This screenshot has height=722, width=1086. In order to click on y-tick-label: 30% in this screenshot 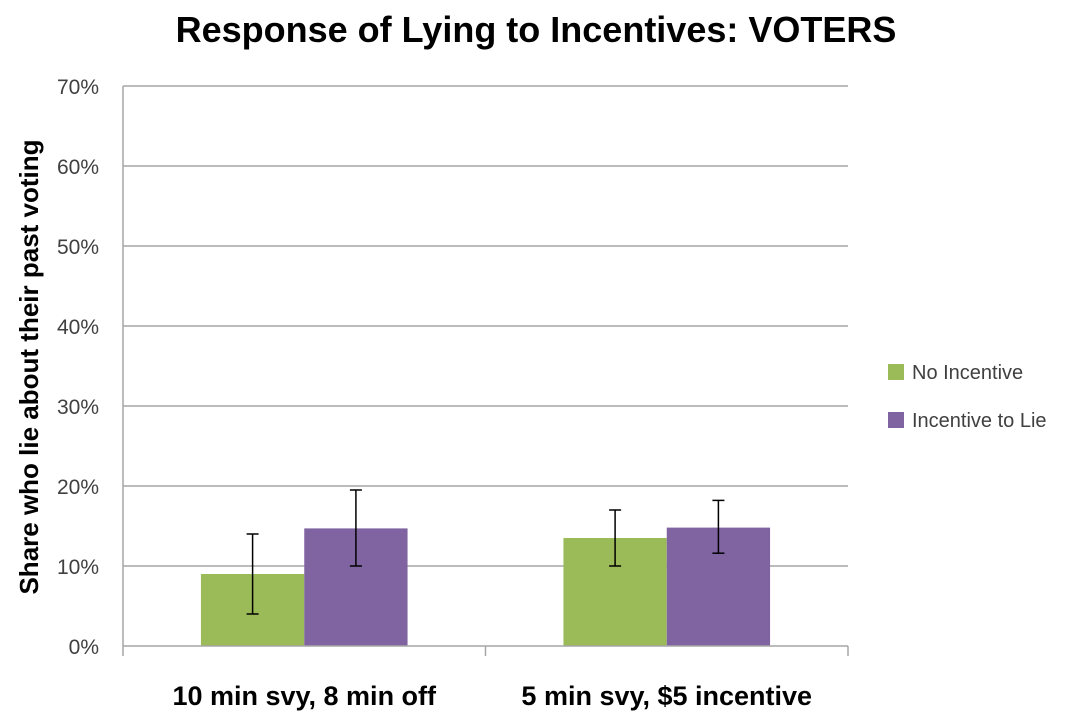, I will do `click(78, 407)`.